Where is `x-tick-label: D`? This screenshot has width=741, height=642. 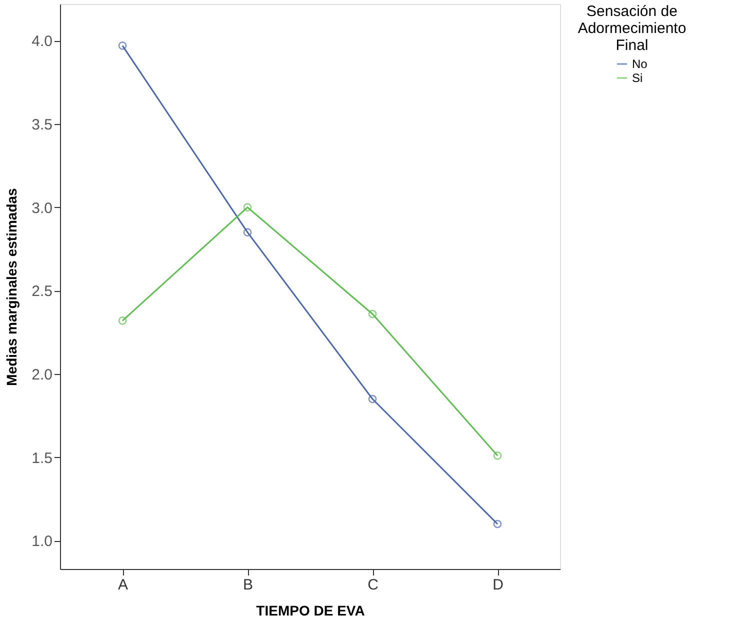
x-tick-label: D is located at coordinates (498, 585).